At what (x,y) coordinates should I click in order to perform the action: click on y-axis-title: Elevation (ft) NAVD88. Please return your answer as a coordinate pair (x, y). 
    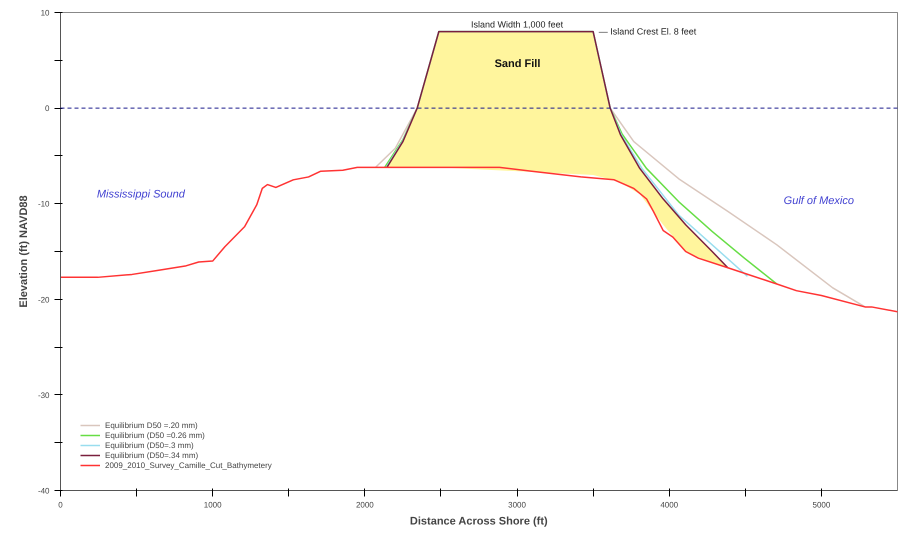
    Looking at the image, I should click on (24, 251).